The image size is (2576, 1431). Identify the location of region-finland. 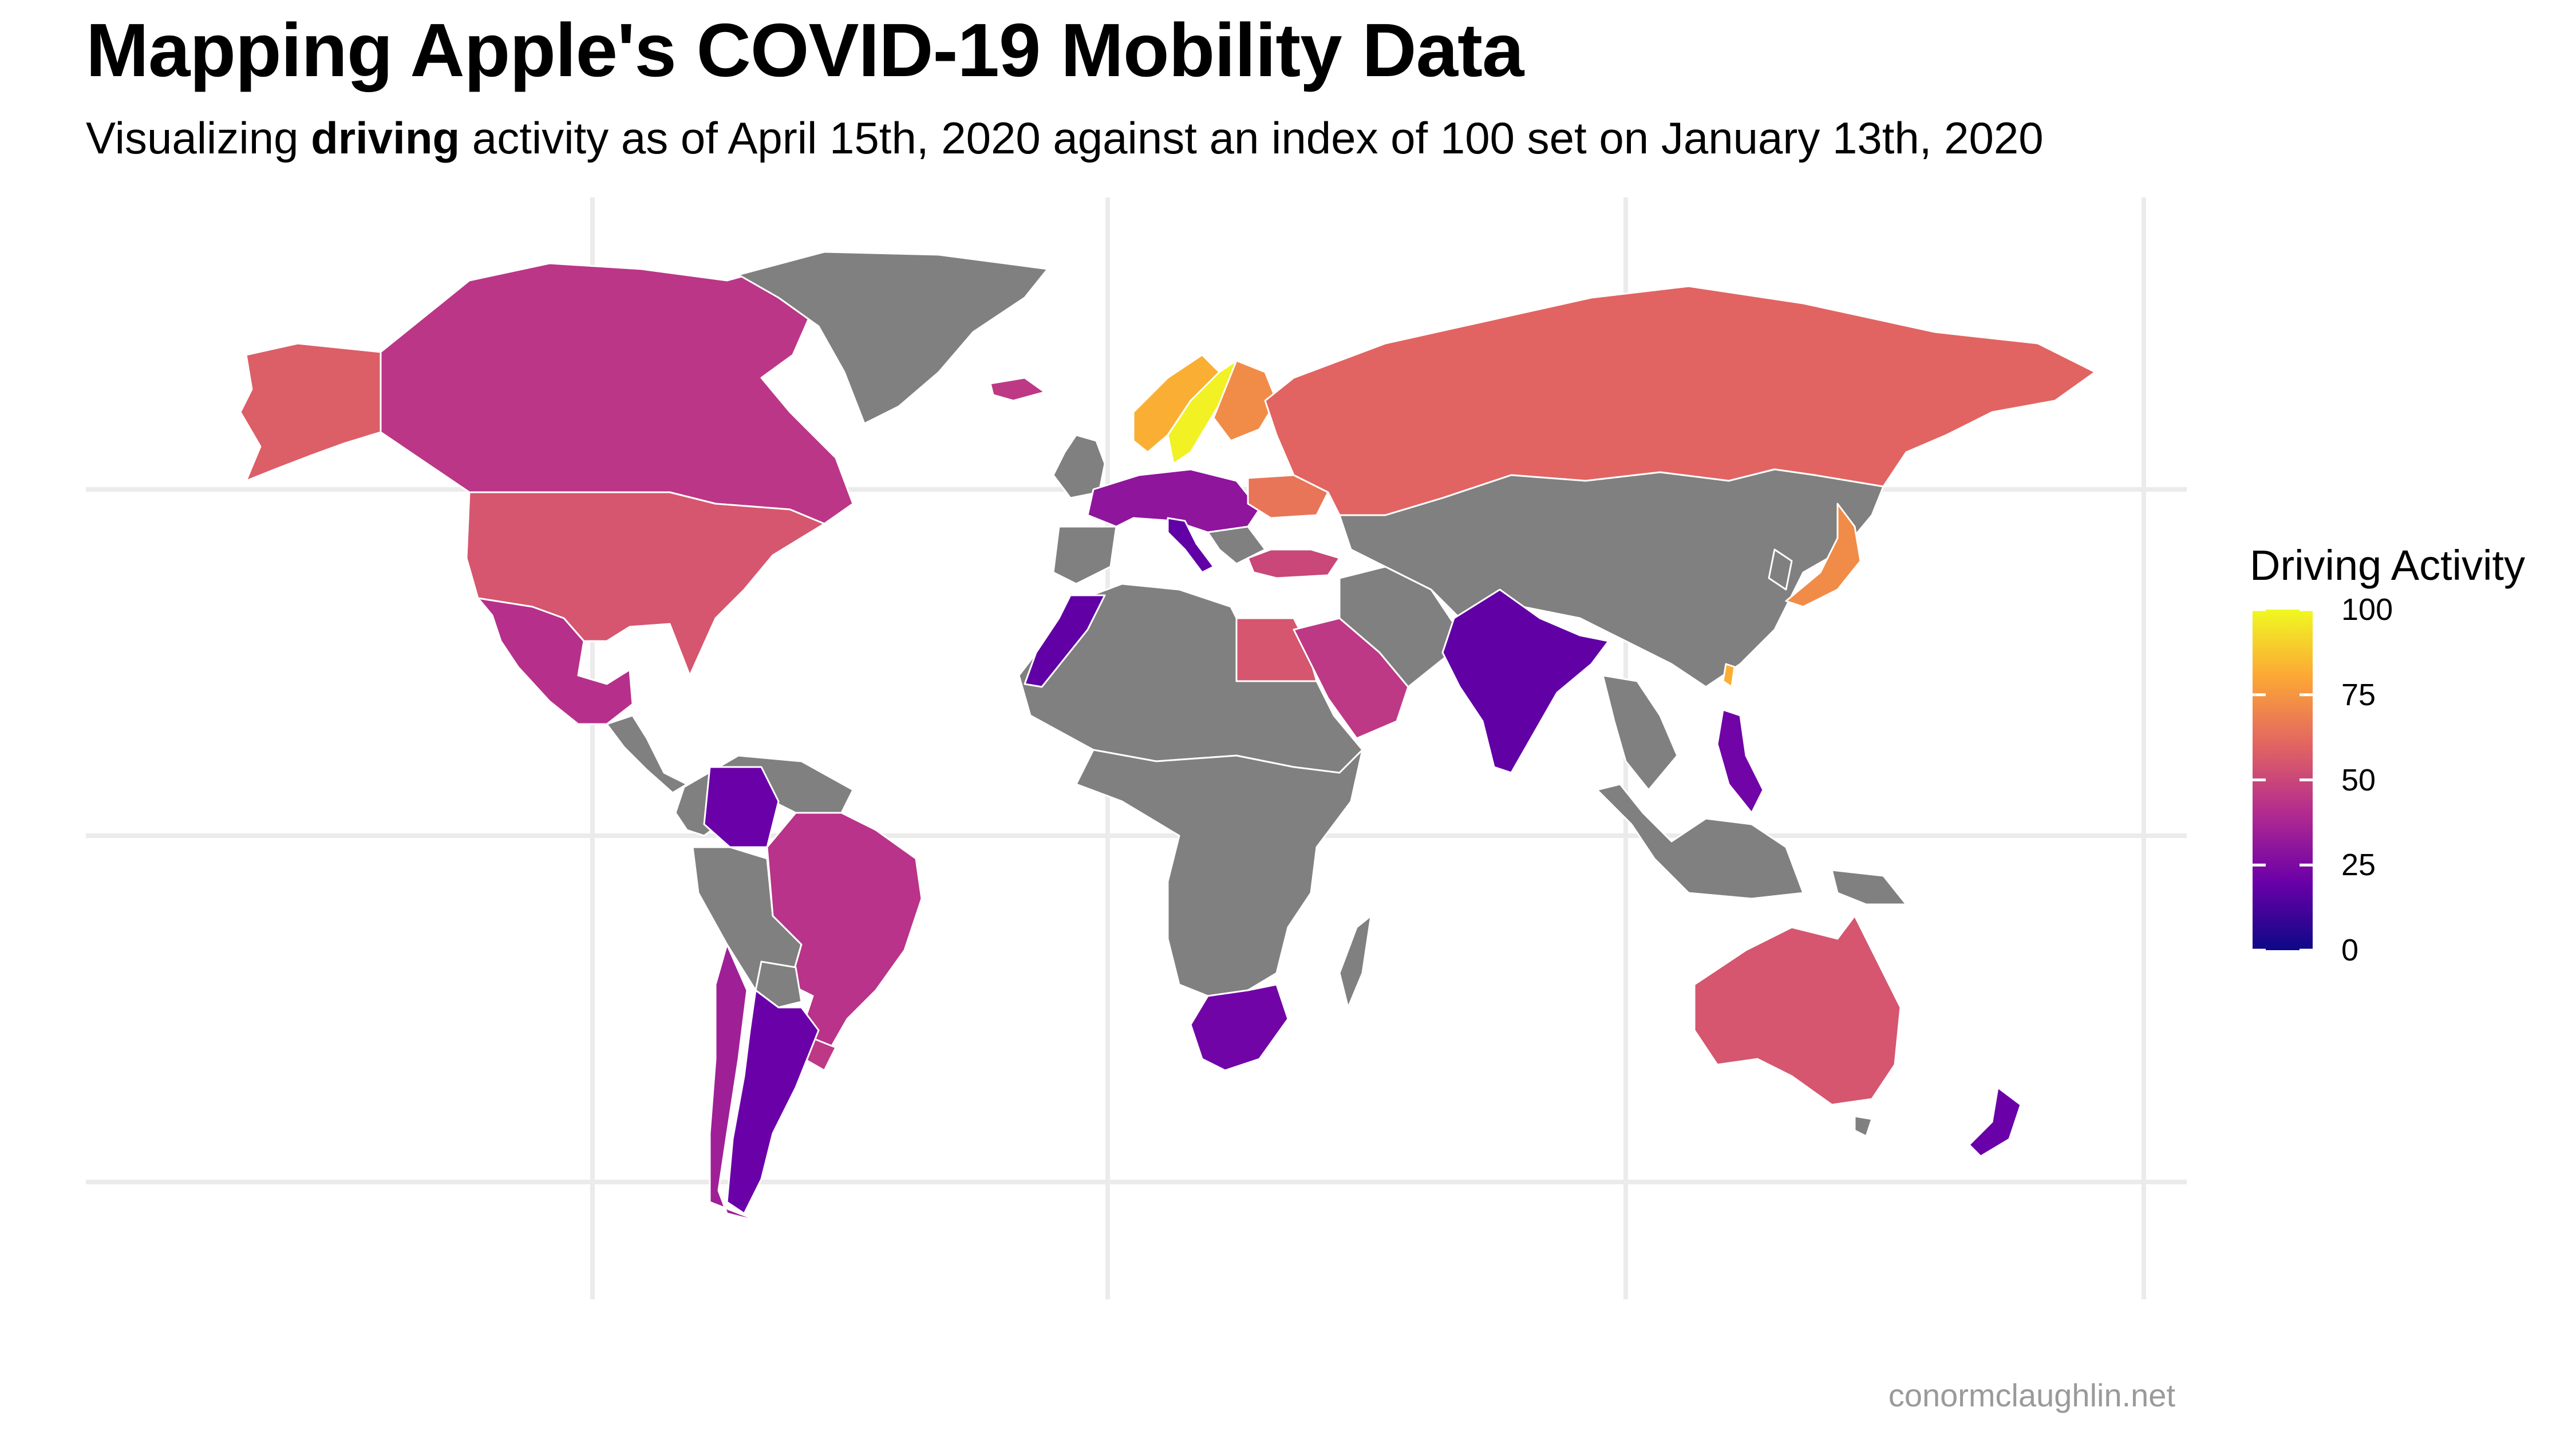
(1245, 400).